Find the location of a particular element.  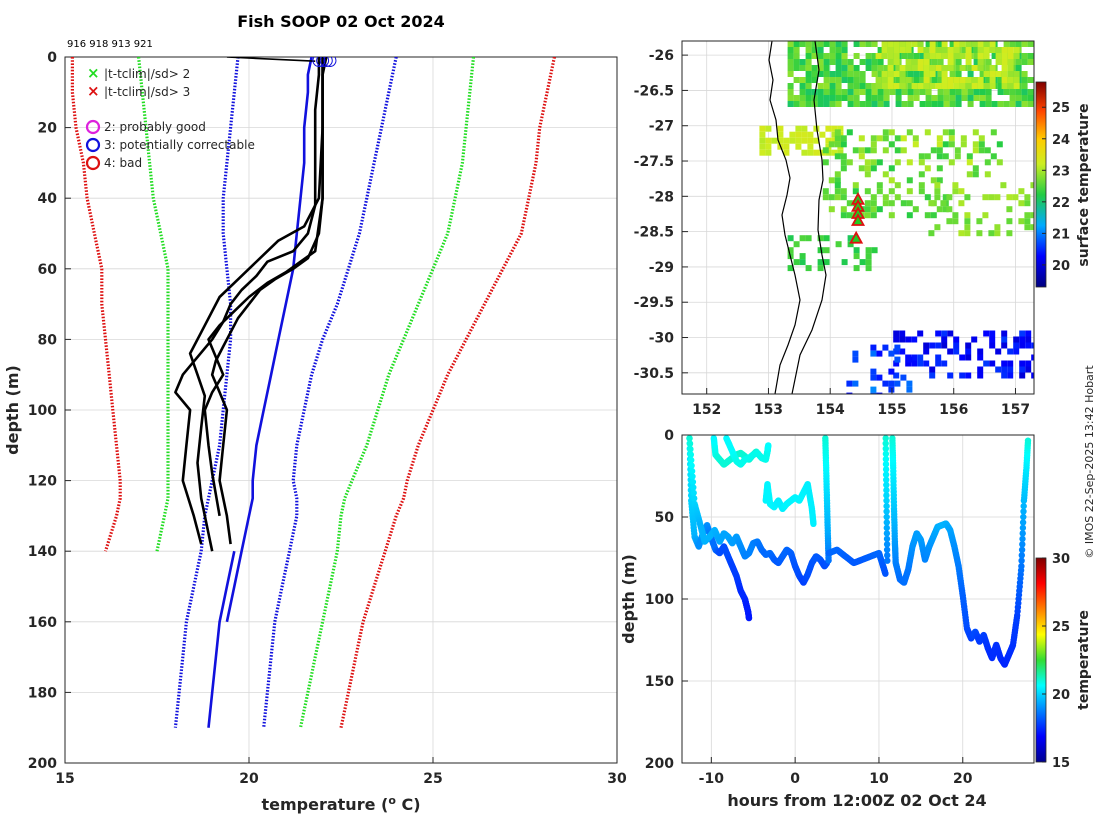

map-colorbar is located at coordinates (1041, 184).